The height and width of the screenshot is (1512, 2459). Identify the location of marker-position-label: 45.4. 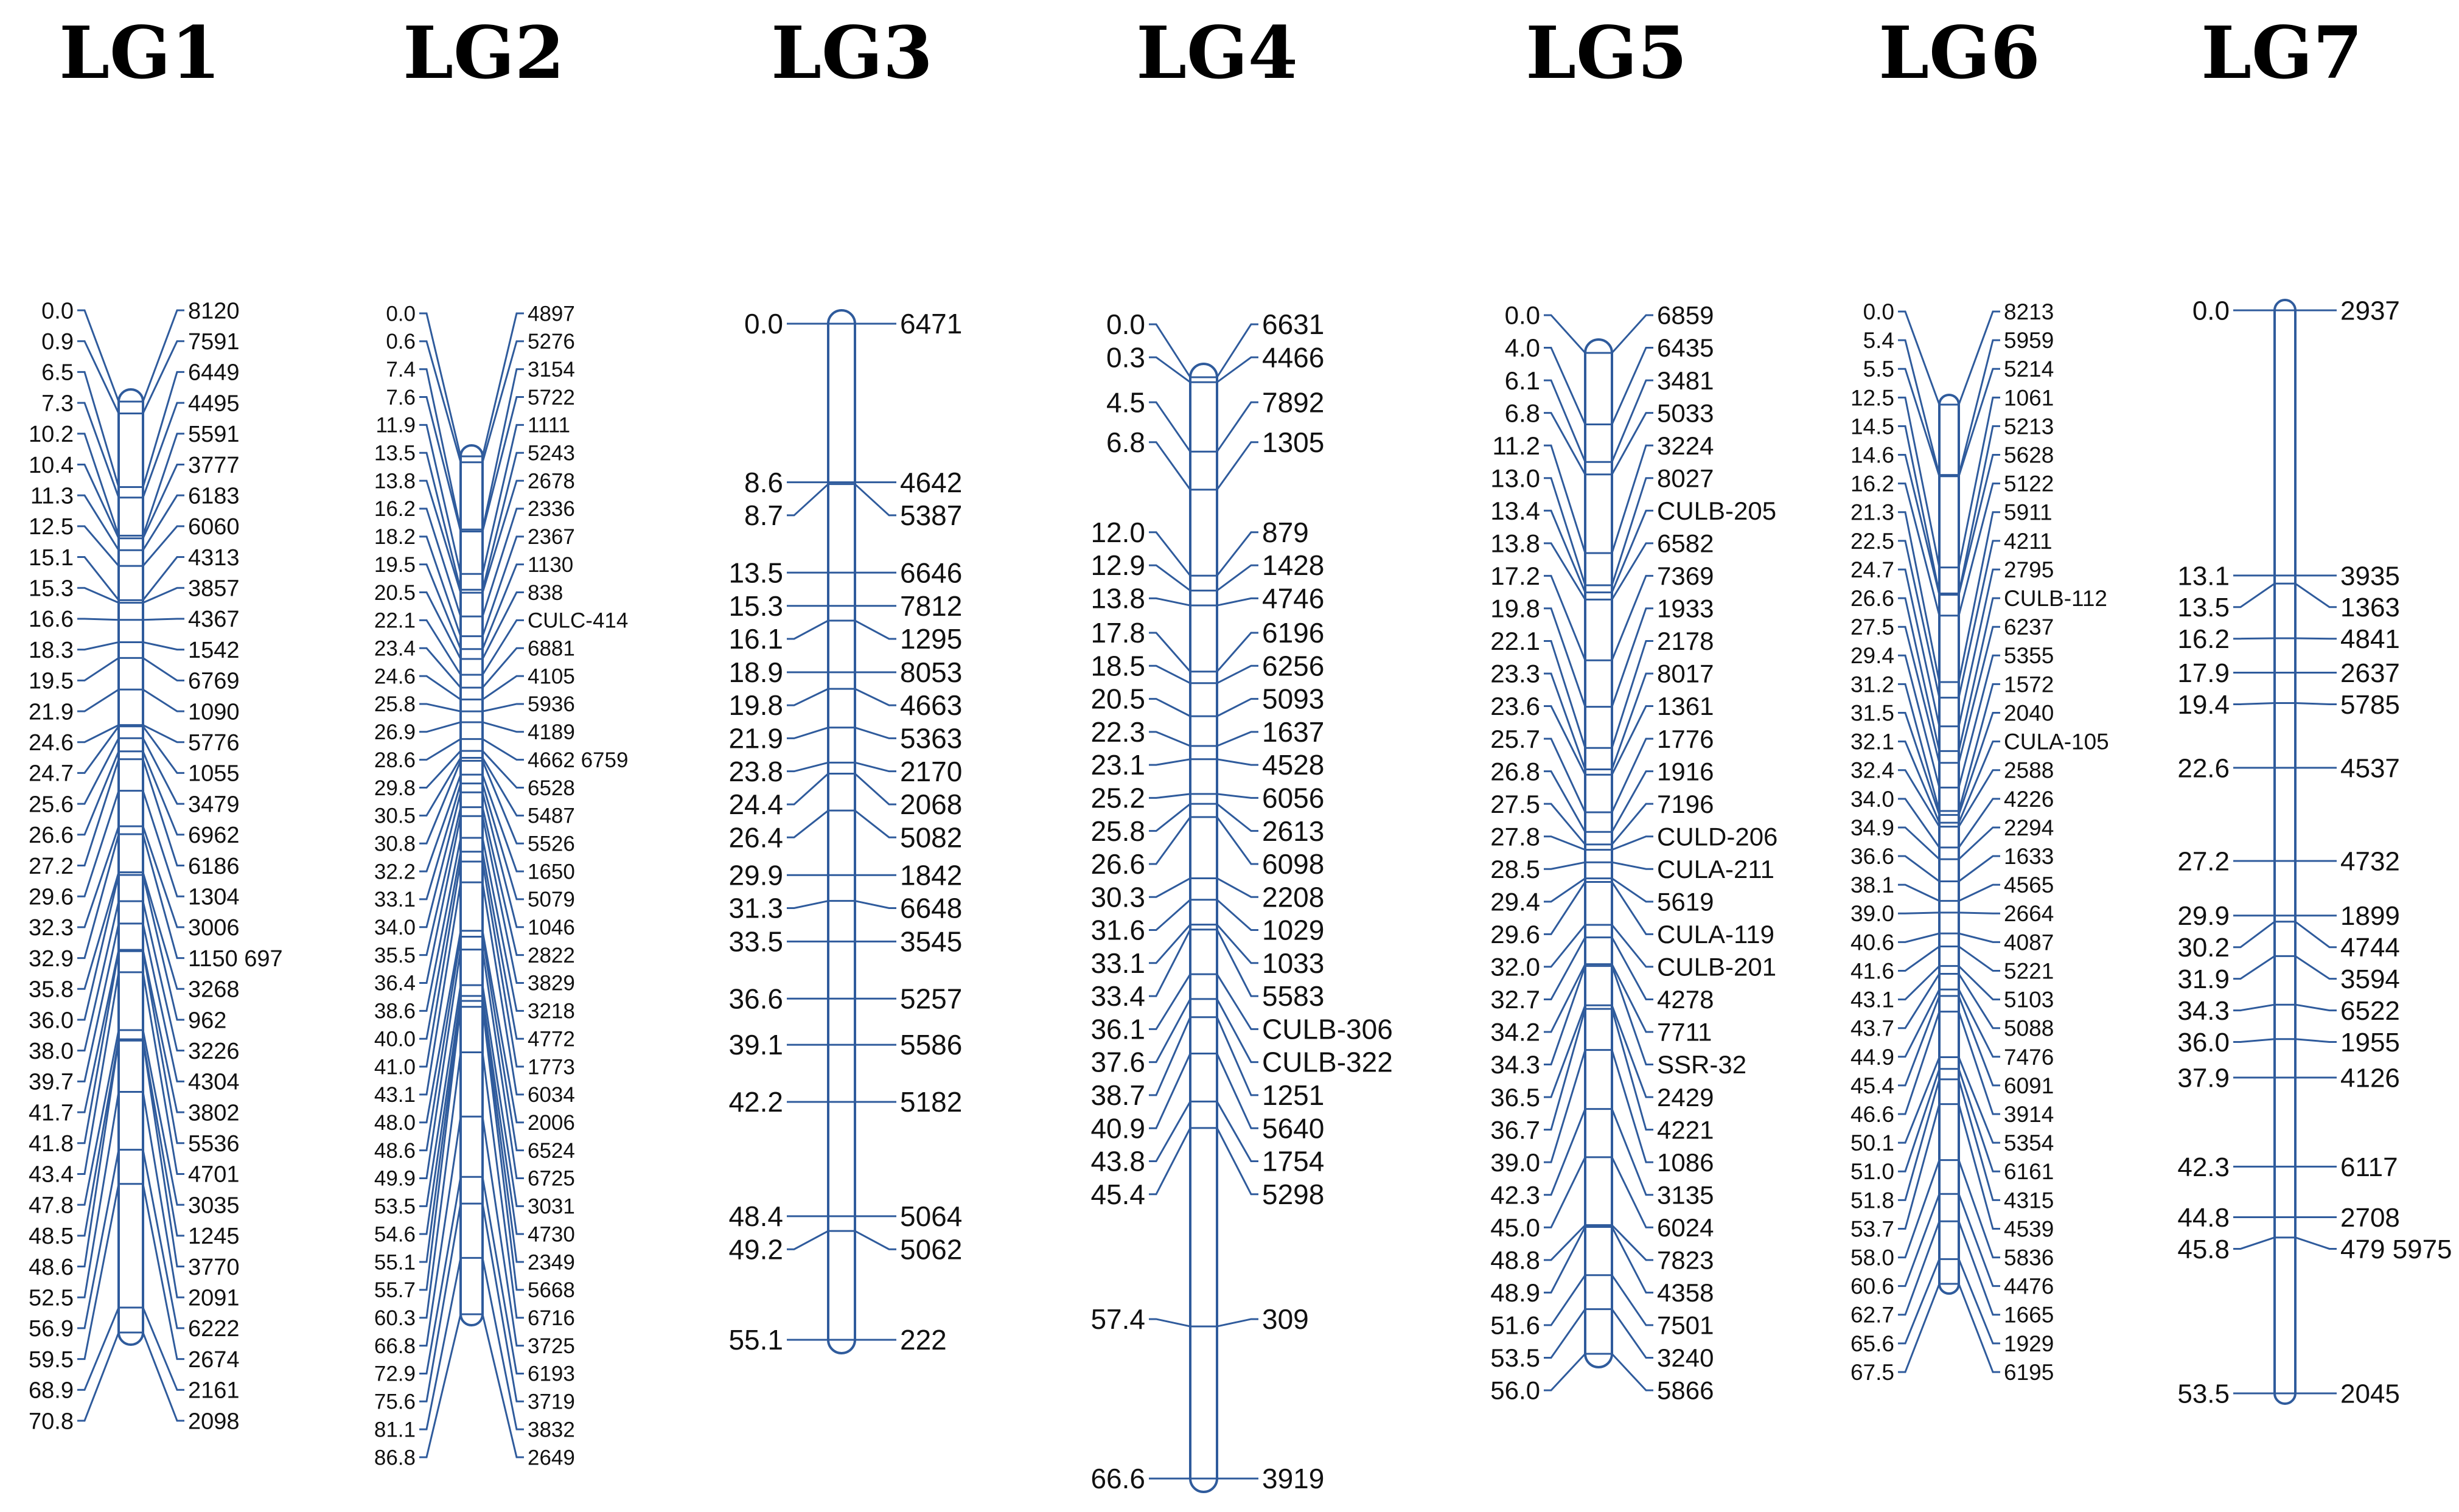
(1118, 1194).